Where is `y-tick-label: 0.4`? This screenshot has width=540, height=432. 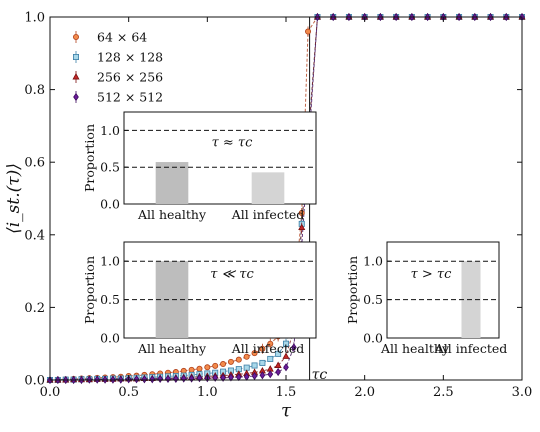 y-tick-label: 0.4 is located at coordinates (34, 235).